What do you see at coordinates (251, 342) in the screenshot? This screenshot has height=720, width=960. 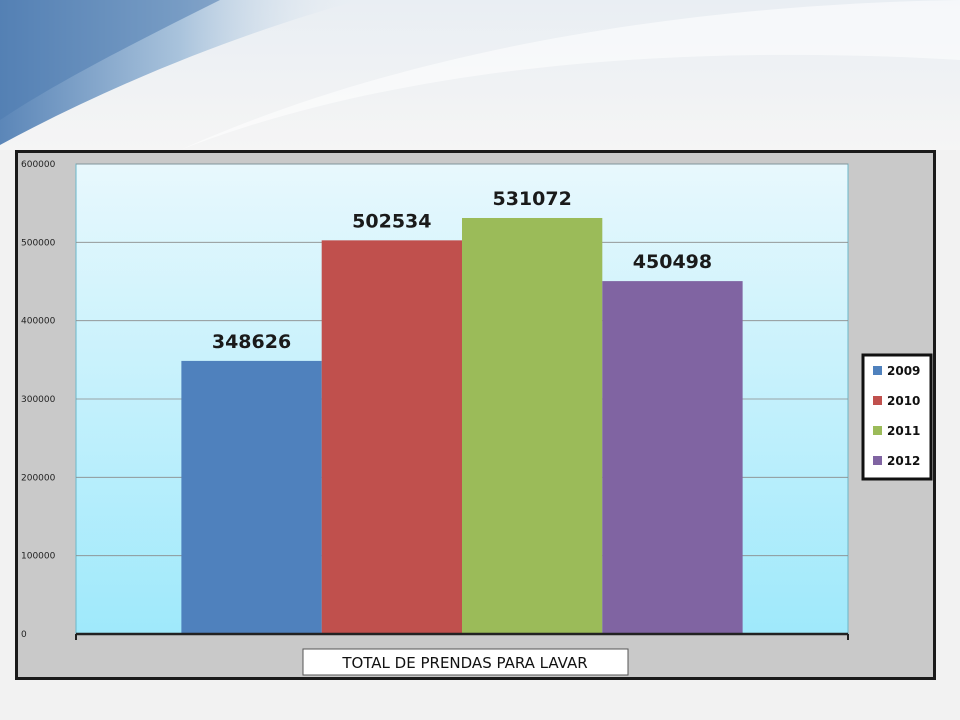 I see `data-label-2009: 348626` at bounding box center [251, 342].